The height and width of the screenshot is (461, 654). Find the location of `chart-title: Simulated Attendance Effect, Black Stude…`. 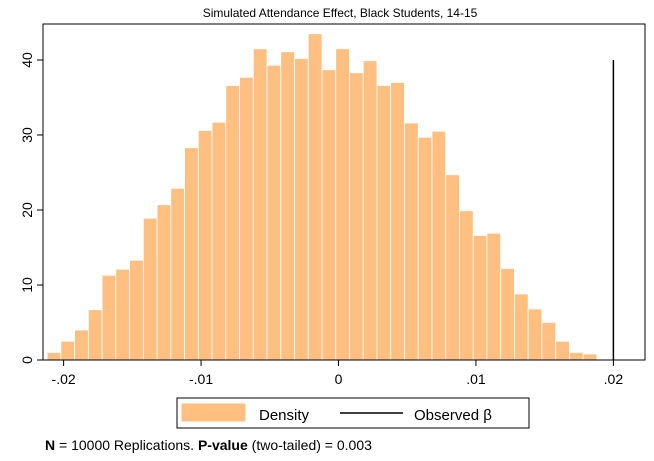

chart-title: Simulated Attendance Effect, Black Stude… is located at coordinates (340, 13).